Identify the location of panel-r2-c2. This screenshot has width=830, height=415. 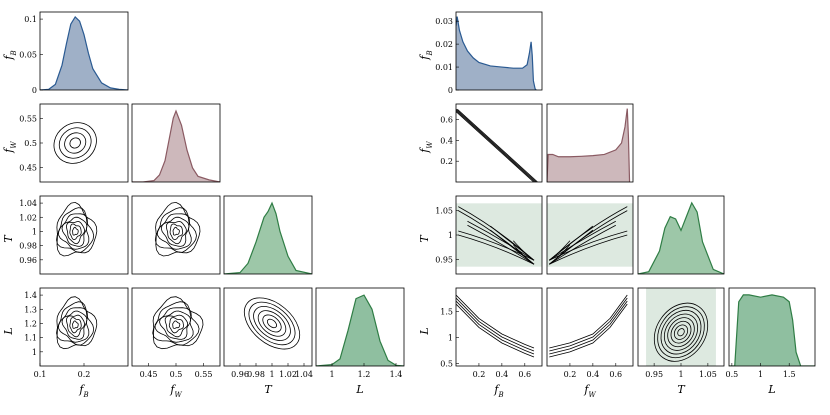
(268, 235).